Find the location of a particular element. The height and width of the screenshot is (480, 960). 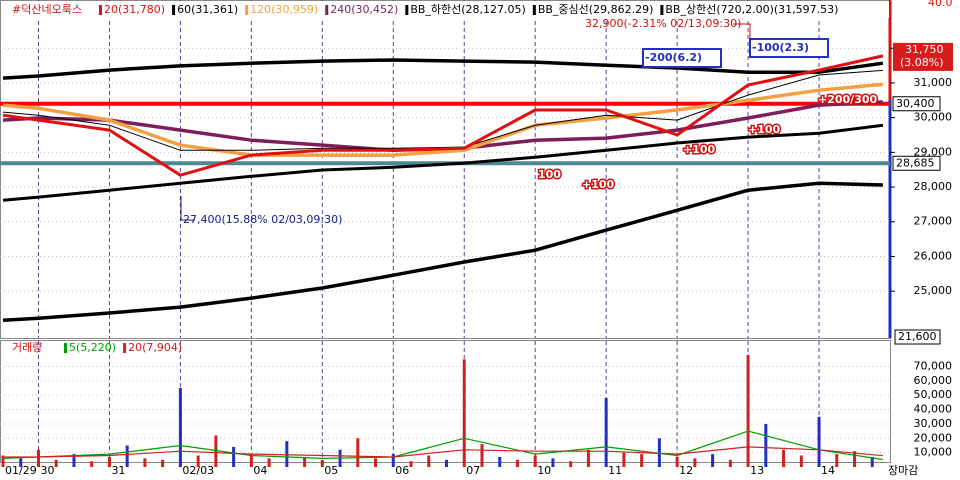

legend-entry: 60(31,361) is located at coordinates (207, 9).